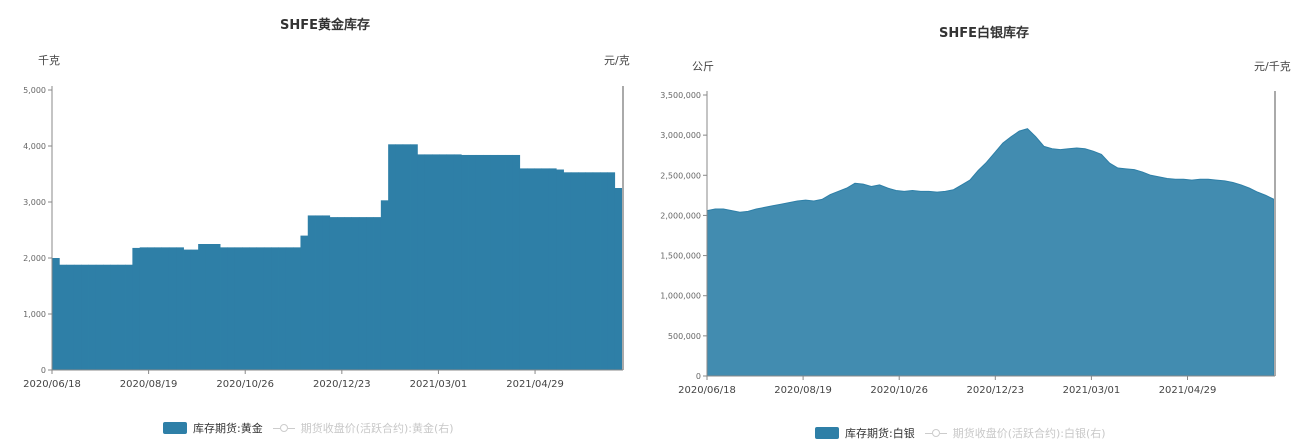 The width and height of the screenshot is (1313, 441). Describe the element at coordinates (324, 25) in the screenshot. I see `chart-title: SHFE黄金库存` at that location.